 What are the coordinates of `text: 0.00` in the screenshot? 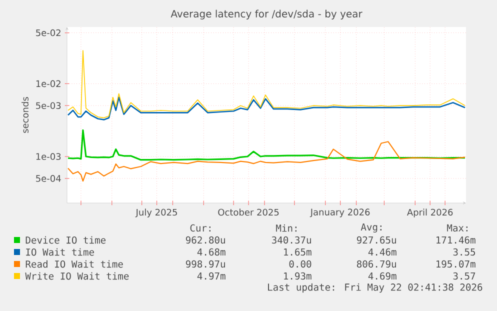 It's located at (300, 264).